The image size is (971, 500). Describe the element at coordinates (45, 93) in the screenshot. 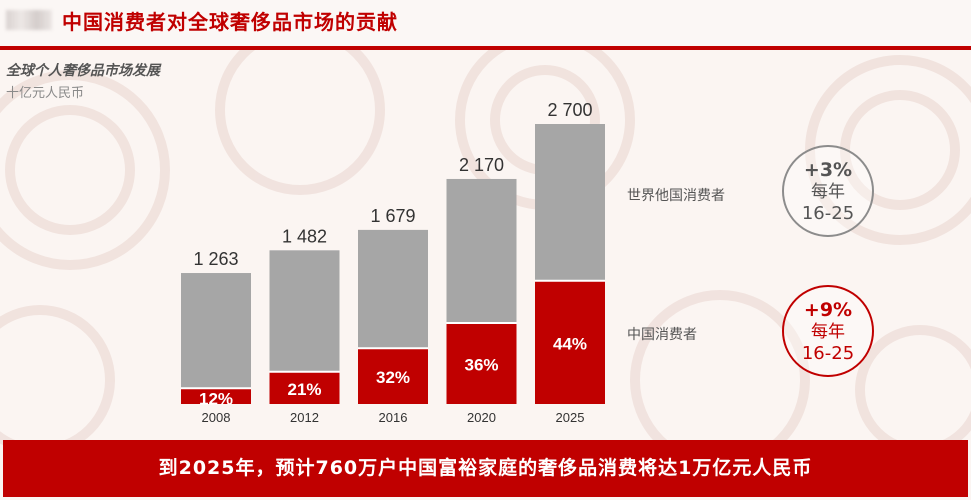

I see `chart-unit-label: 十亿元人民币` at that location.